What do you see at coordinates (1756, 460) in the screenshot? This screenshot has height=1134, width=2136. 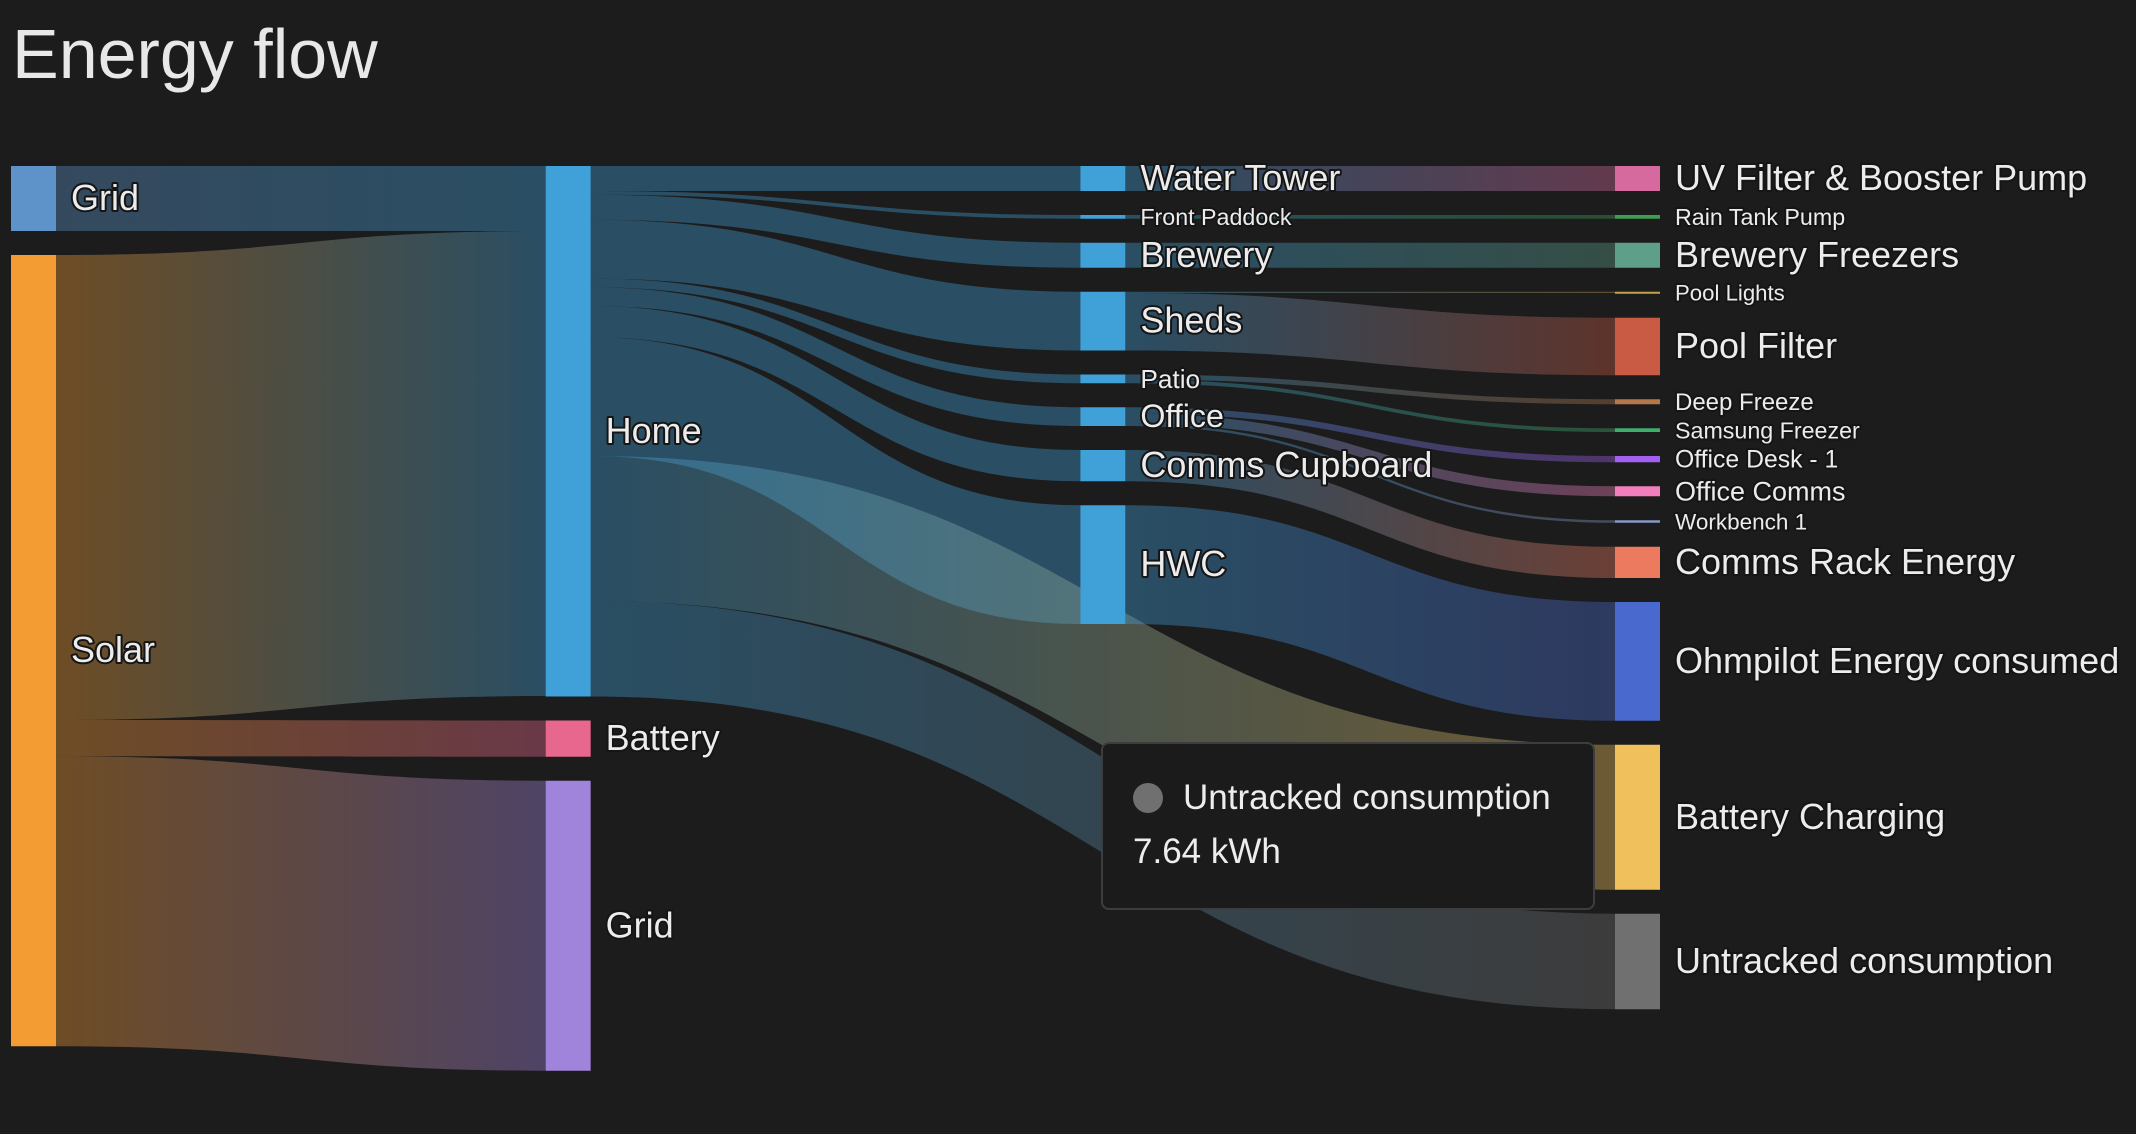 I see `node-label: Office Desk - 1` at bounding box center [1756, 460].